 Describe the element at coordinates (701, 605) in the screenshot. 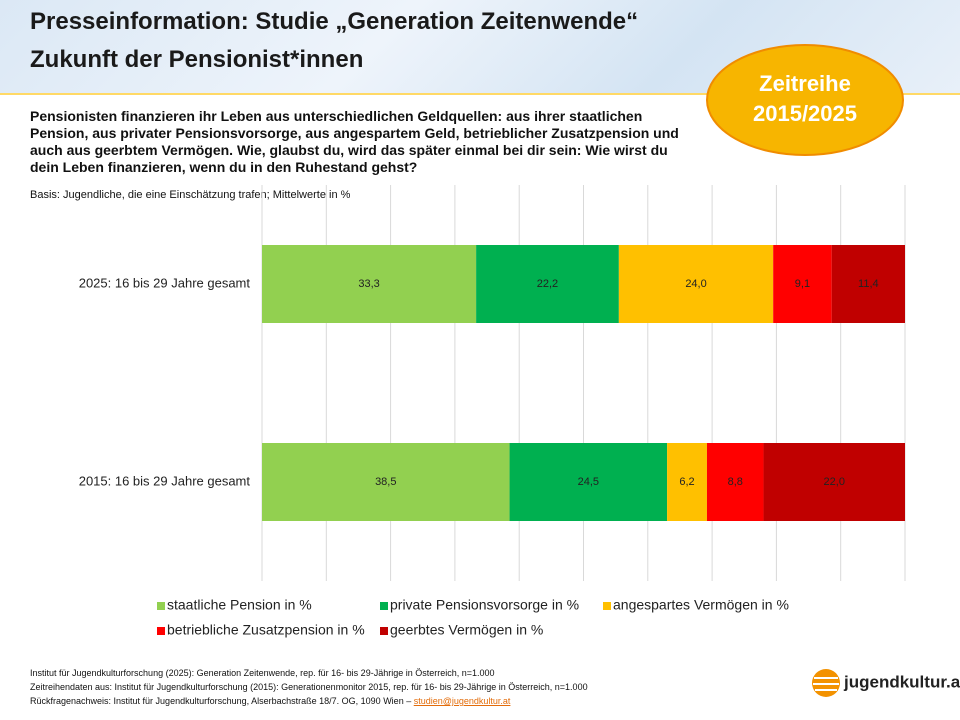

I see `legend-label: angespartes Vermögen in %` at that location.